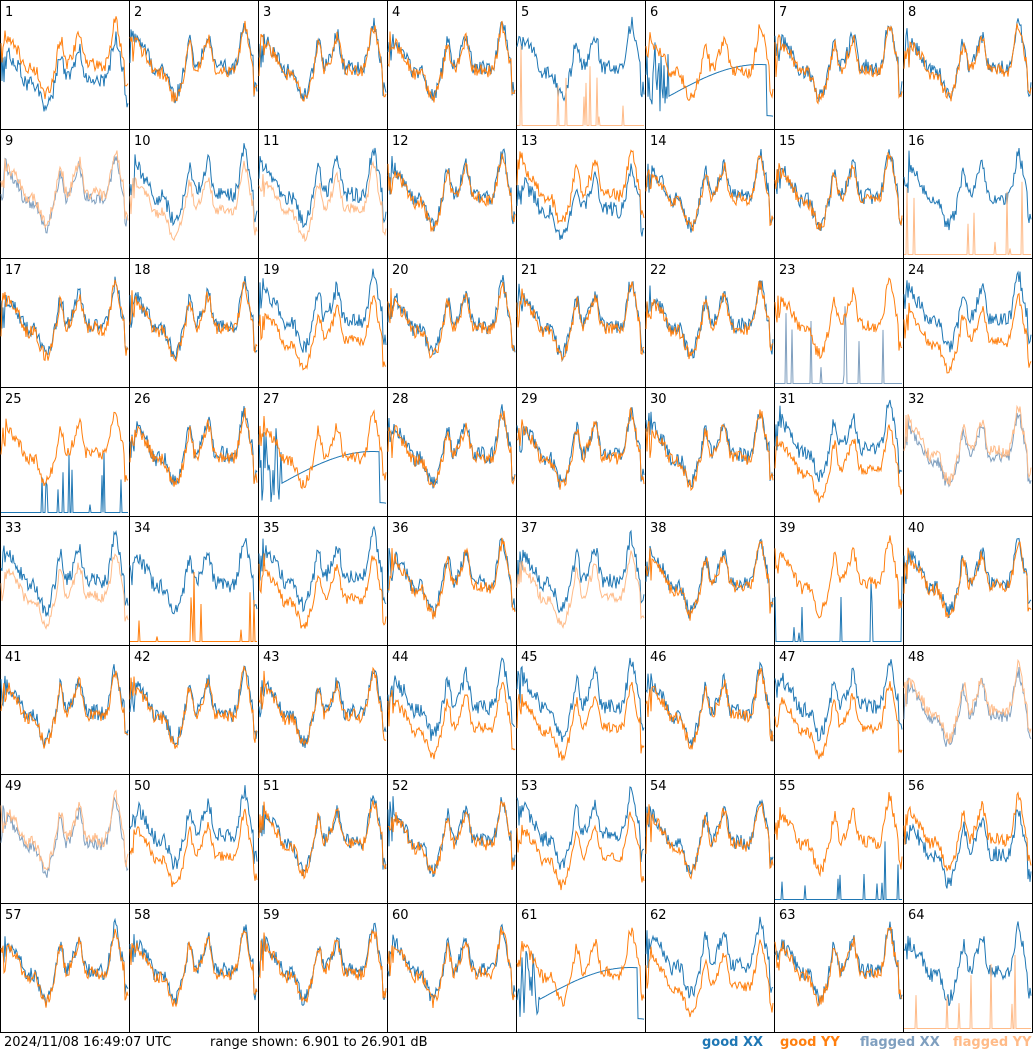 This screenshot has width=1033, height=1053. Describe the element at coordinates (787, 657) in the screenshot. I see `panel-label: 47` at that location.